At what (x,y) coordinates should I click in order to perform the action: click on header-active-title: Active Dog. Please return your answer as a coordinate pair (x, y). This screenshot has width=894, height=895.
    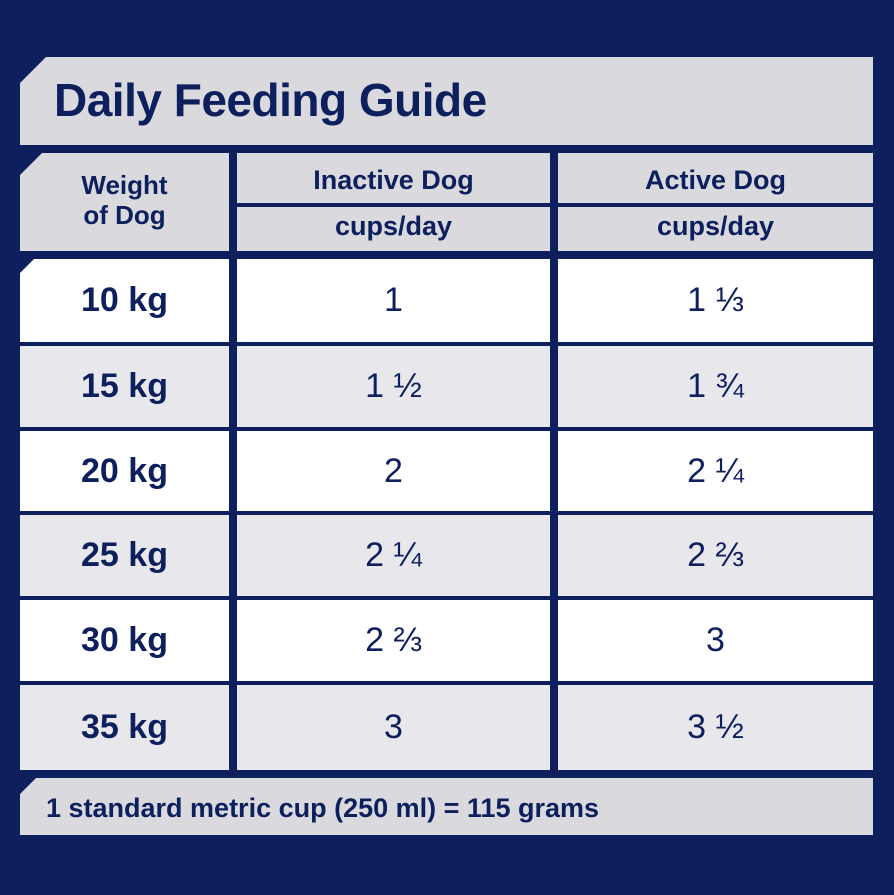
    Looking at the image, I should click on (715, 180).